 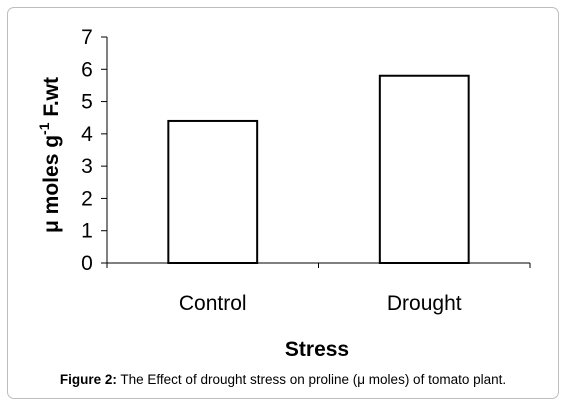 I want to click on y-tick-label: 6, so click(x=87, y=69).